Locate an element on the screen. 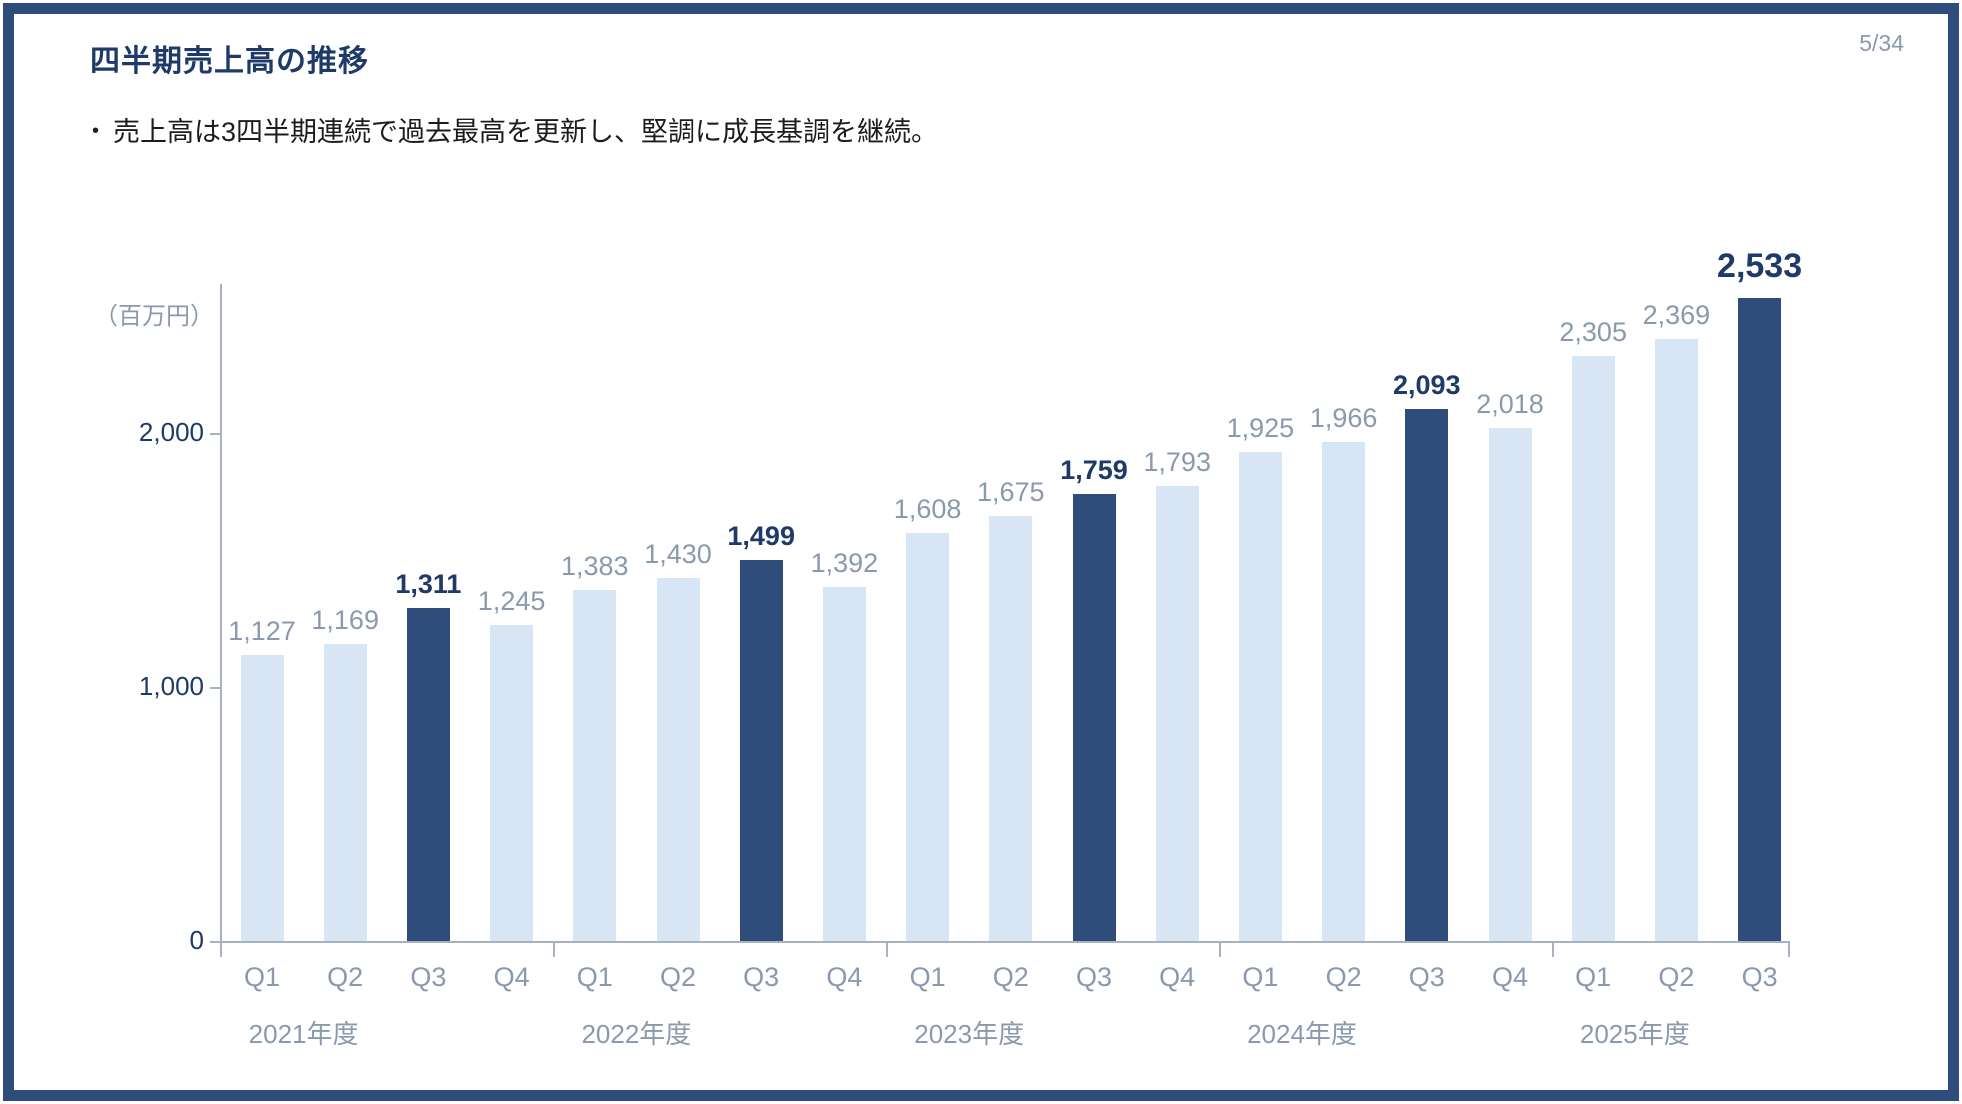 The height and width of the screenshot is (1104, 1962). bar-value-label: 2,093 is located at coordinates (1427, 385).